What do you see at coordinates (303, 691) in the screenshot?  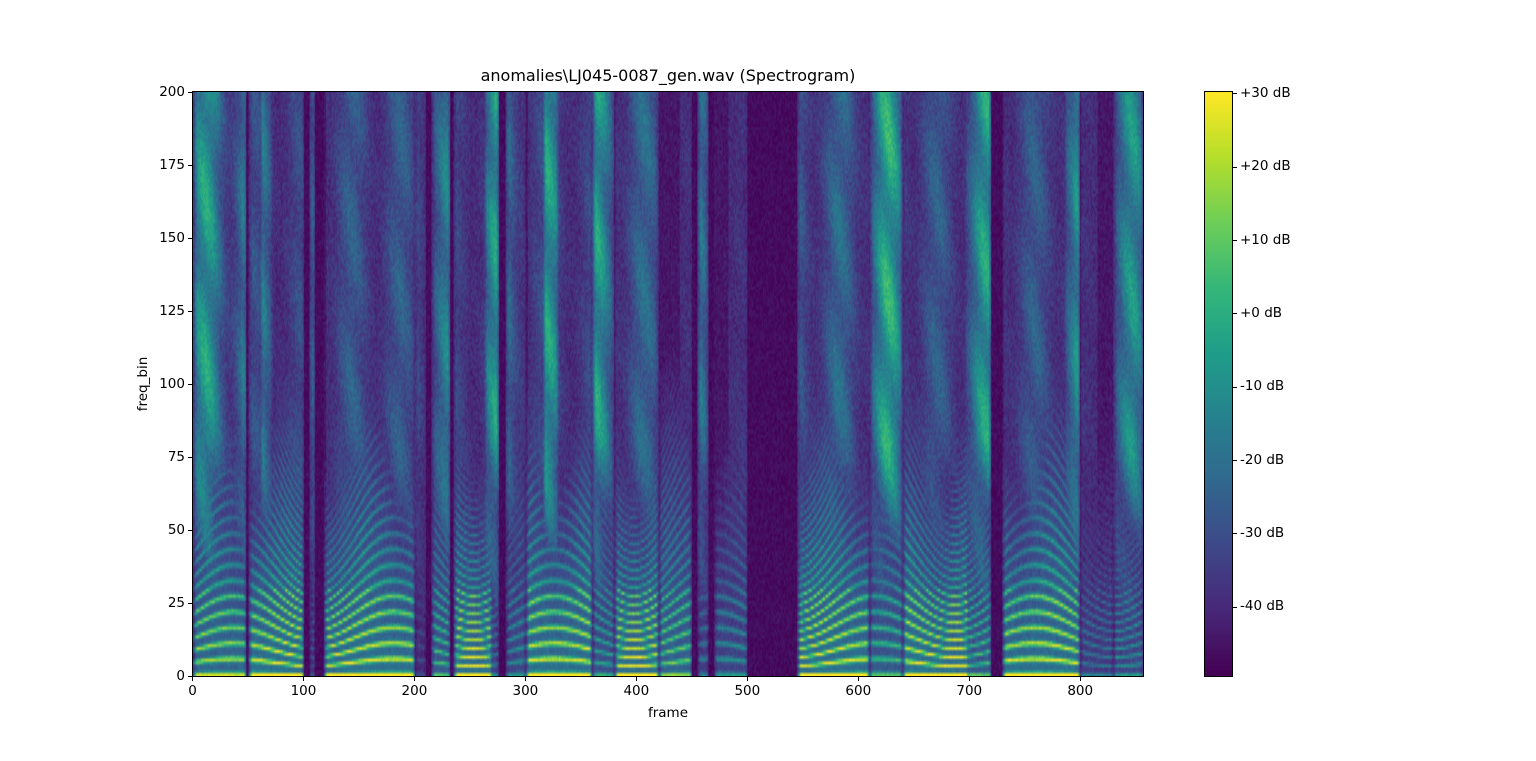 I see `x-tick-label: 100` at bounding box center [303, 691].